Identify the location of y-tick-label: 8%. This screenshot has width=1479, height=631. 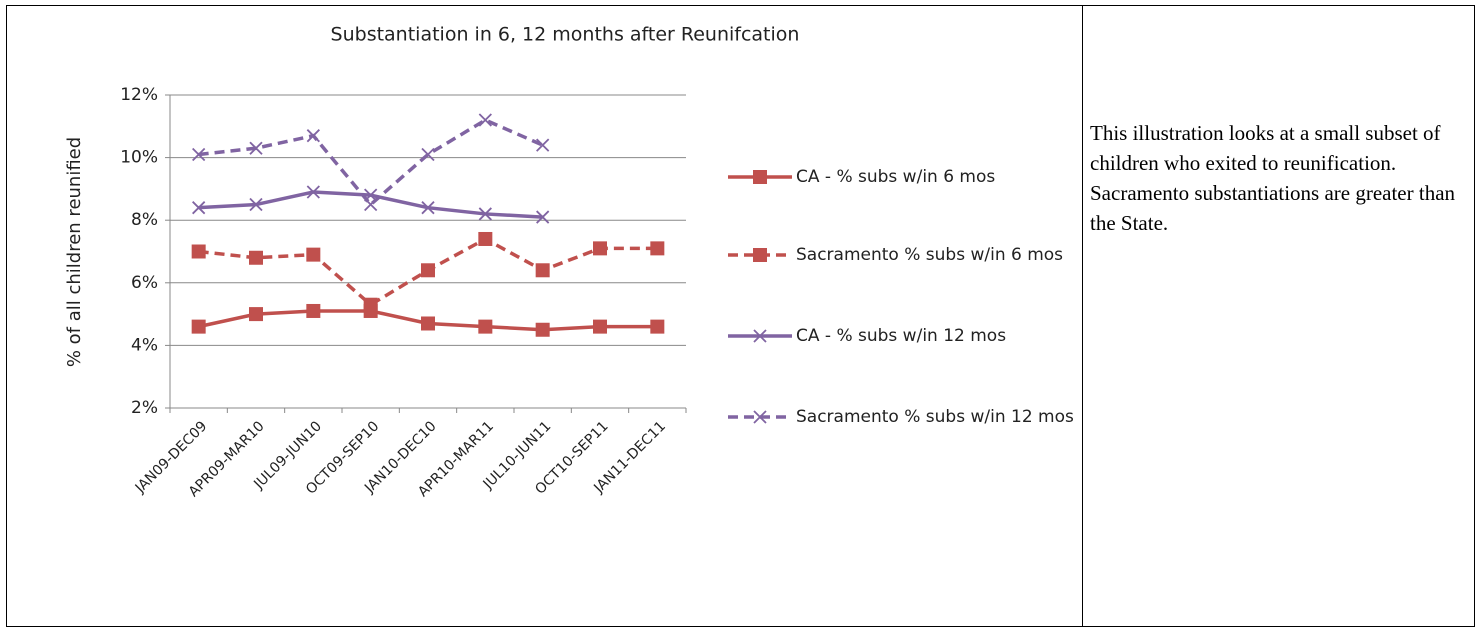
(144, 220).